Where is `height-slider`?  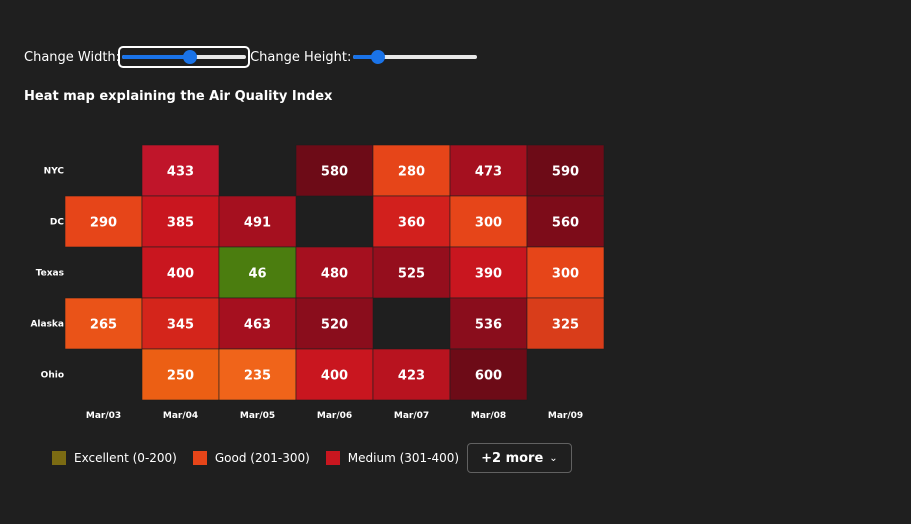 height-slider is located at coordinates (415, 57).